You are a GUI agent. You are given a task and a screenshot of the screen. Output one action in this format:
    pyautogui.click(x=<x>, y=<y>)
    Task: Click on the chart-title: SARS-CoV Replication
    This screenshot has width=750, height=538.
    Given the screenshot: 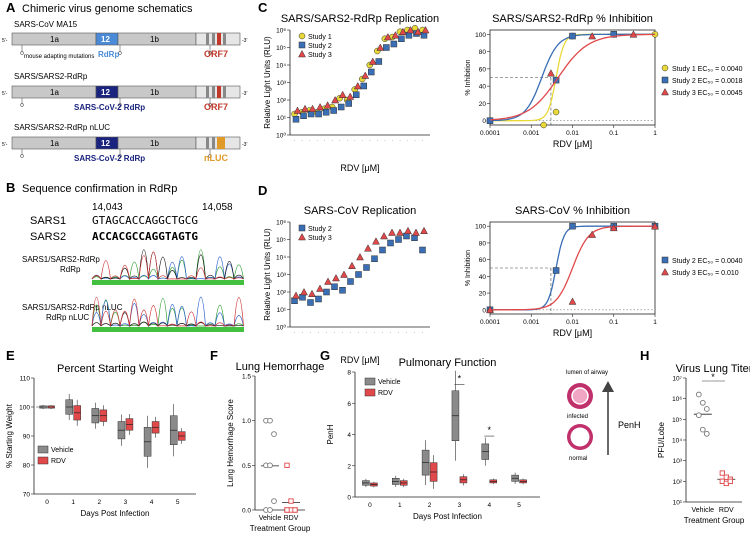 What is the action you would take?
    pyautogui.click(x=360, y=211)
    